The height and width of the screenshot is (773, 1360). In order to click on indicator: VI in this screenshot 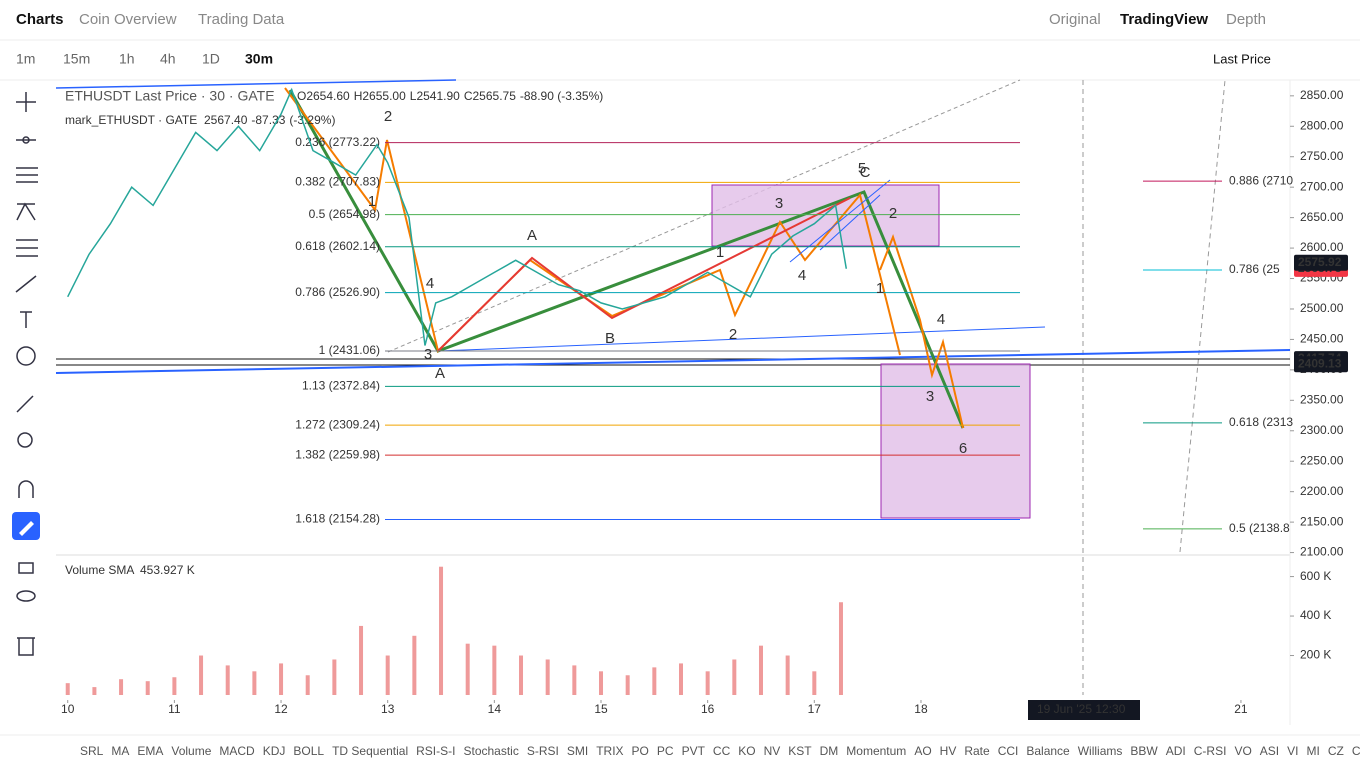, I will do `click(1292, 751)`.